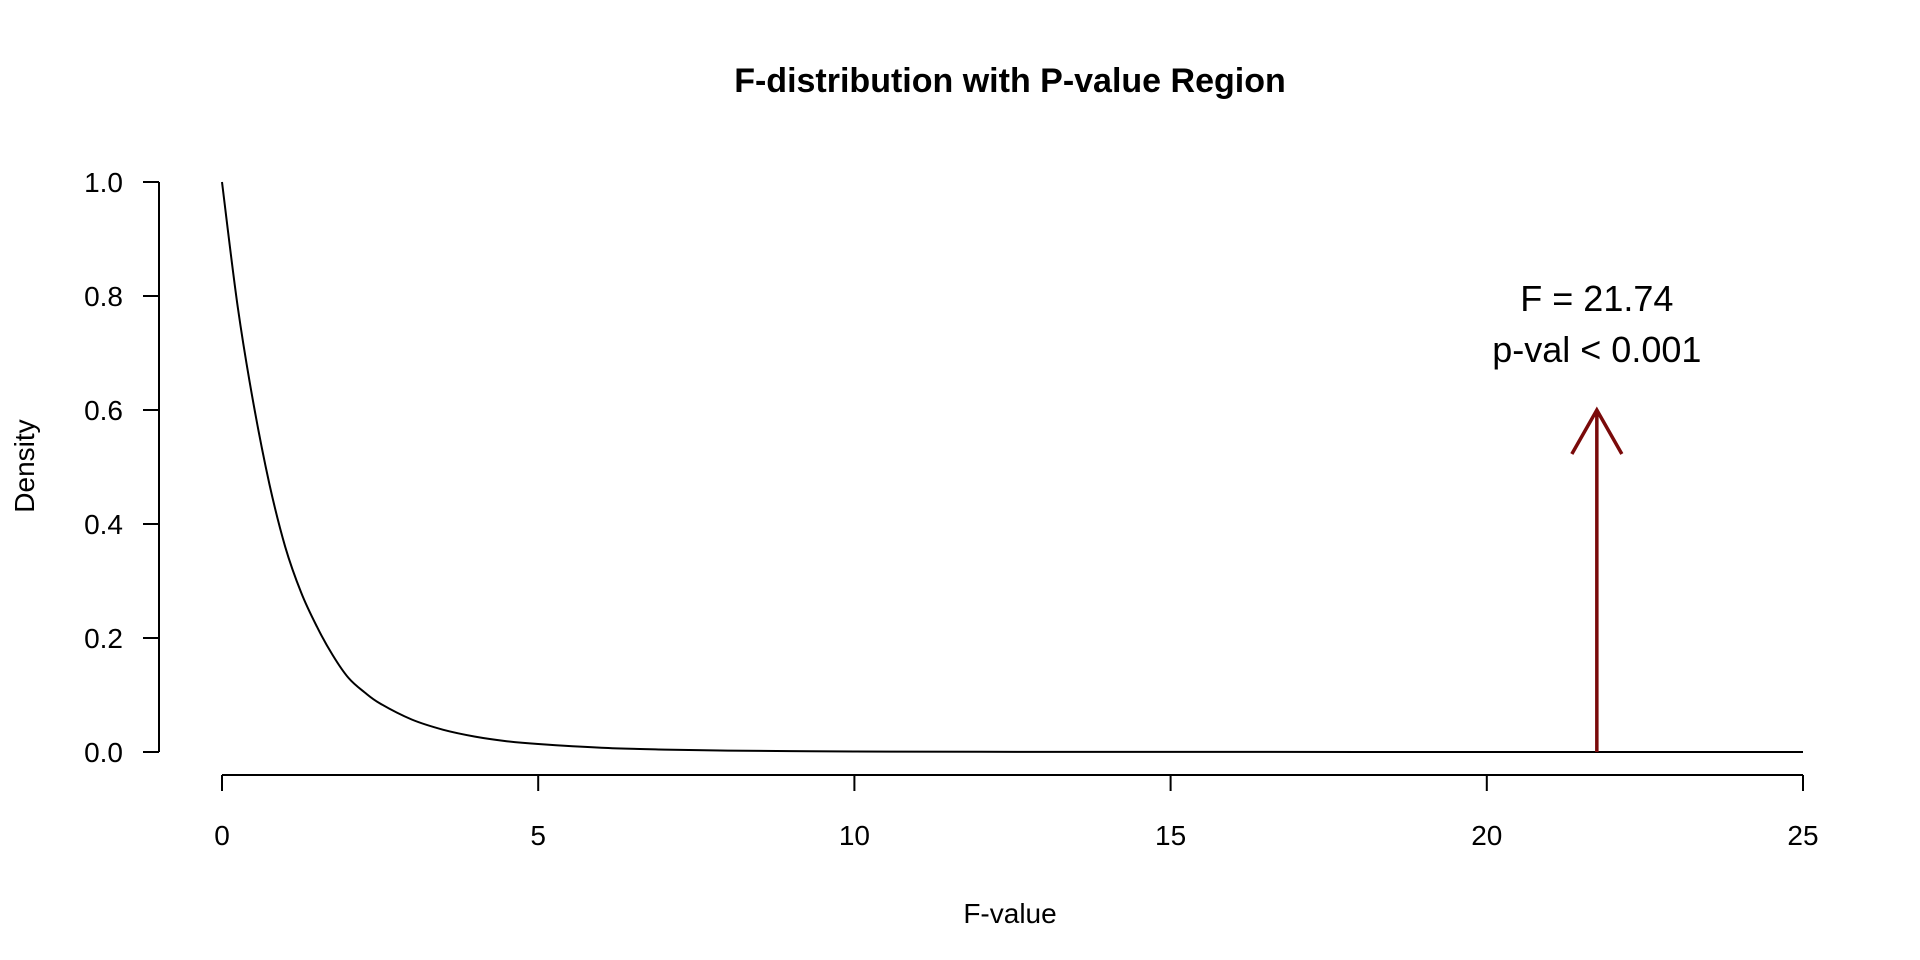 Image resolution: width=1920 pixels, height=960 pixels. What do you see at coordinates (1486, 835) in the screenshot?
I see `x-tick-label: 20` at bounding box center [1486, 835].